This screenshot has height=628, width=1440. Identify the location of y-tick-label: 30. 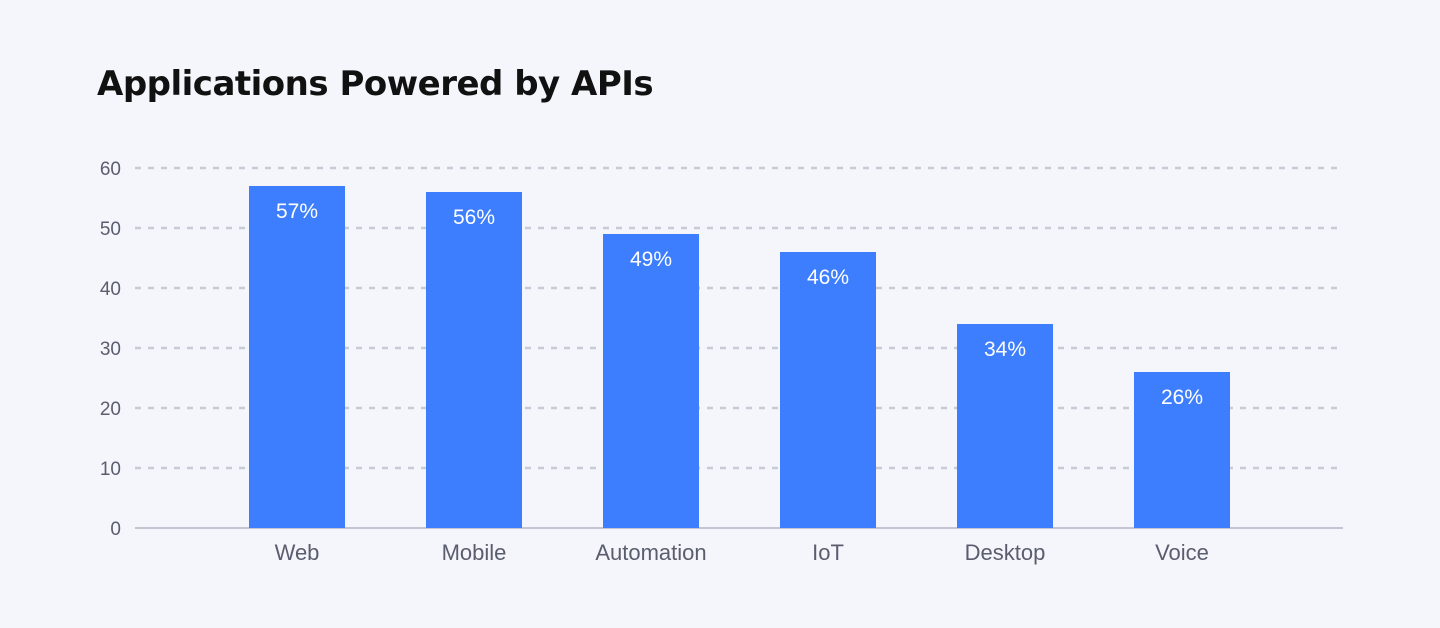
(110, 349).